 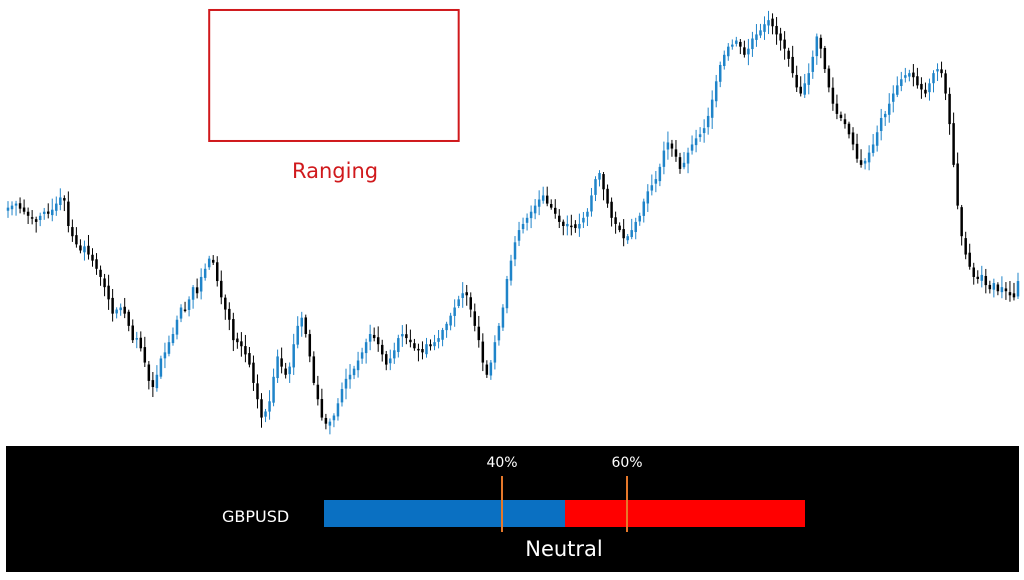 I want to click on threshold-label-40: 40%, so click(x=502, y=463).